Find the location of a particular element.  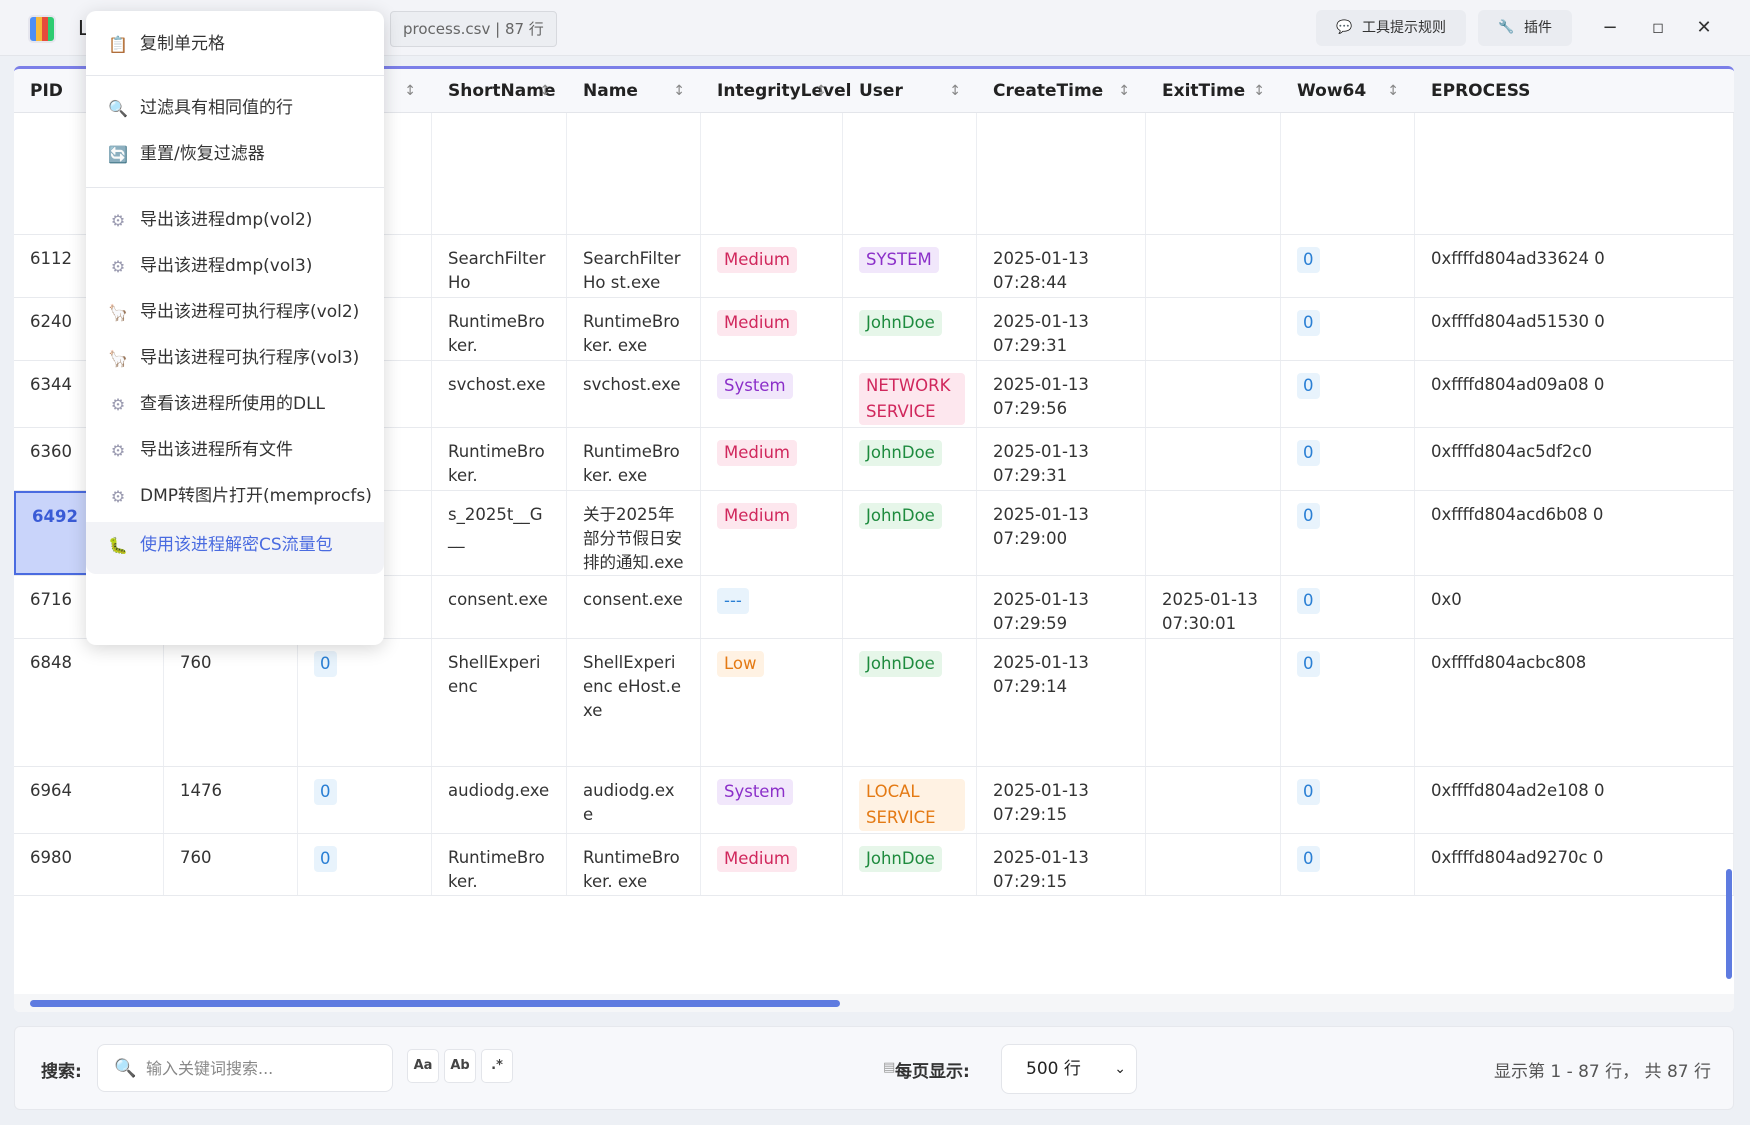

cell-short-name: ShellExperienc is located at coordinates (499, 702).